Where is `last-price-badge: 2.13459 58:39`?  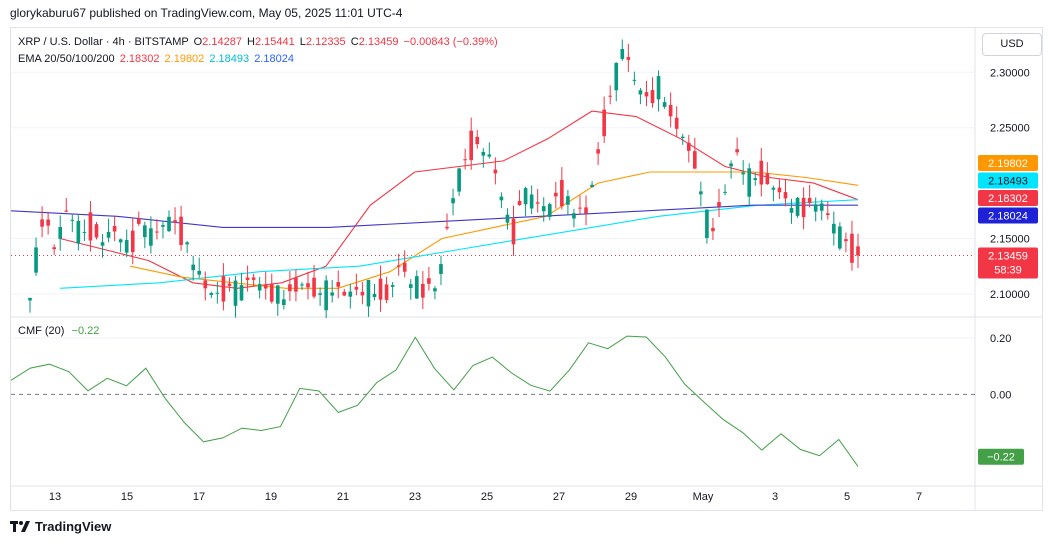 last-price-badge: 2.13459 58:39 is located at coordinates (1008, 263).